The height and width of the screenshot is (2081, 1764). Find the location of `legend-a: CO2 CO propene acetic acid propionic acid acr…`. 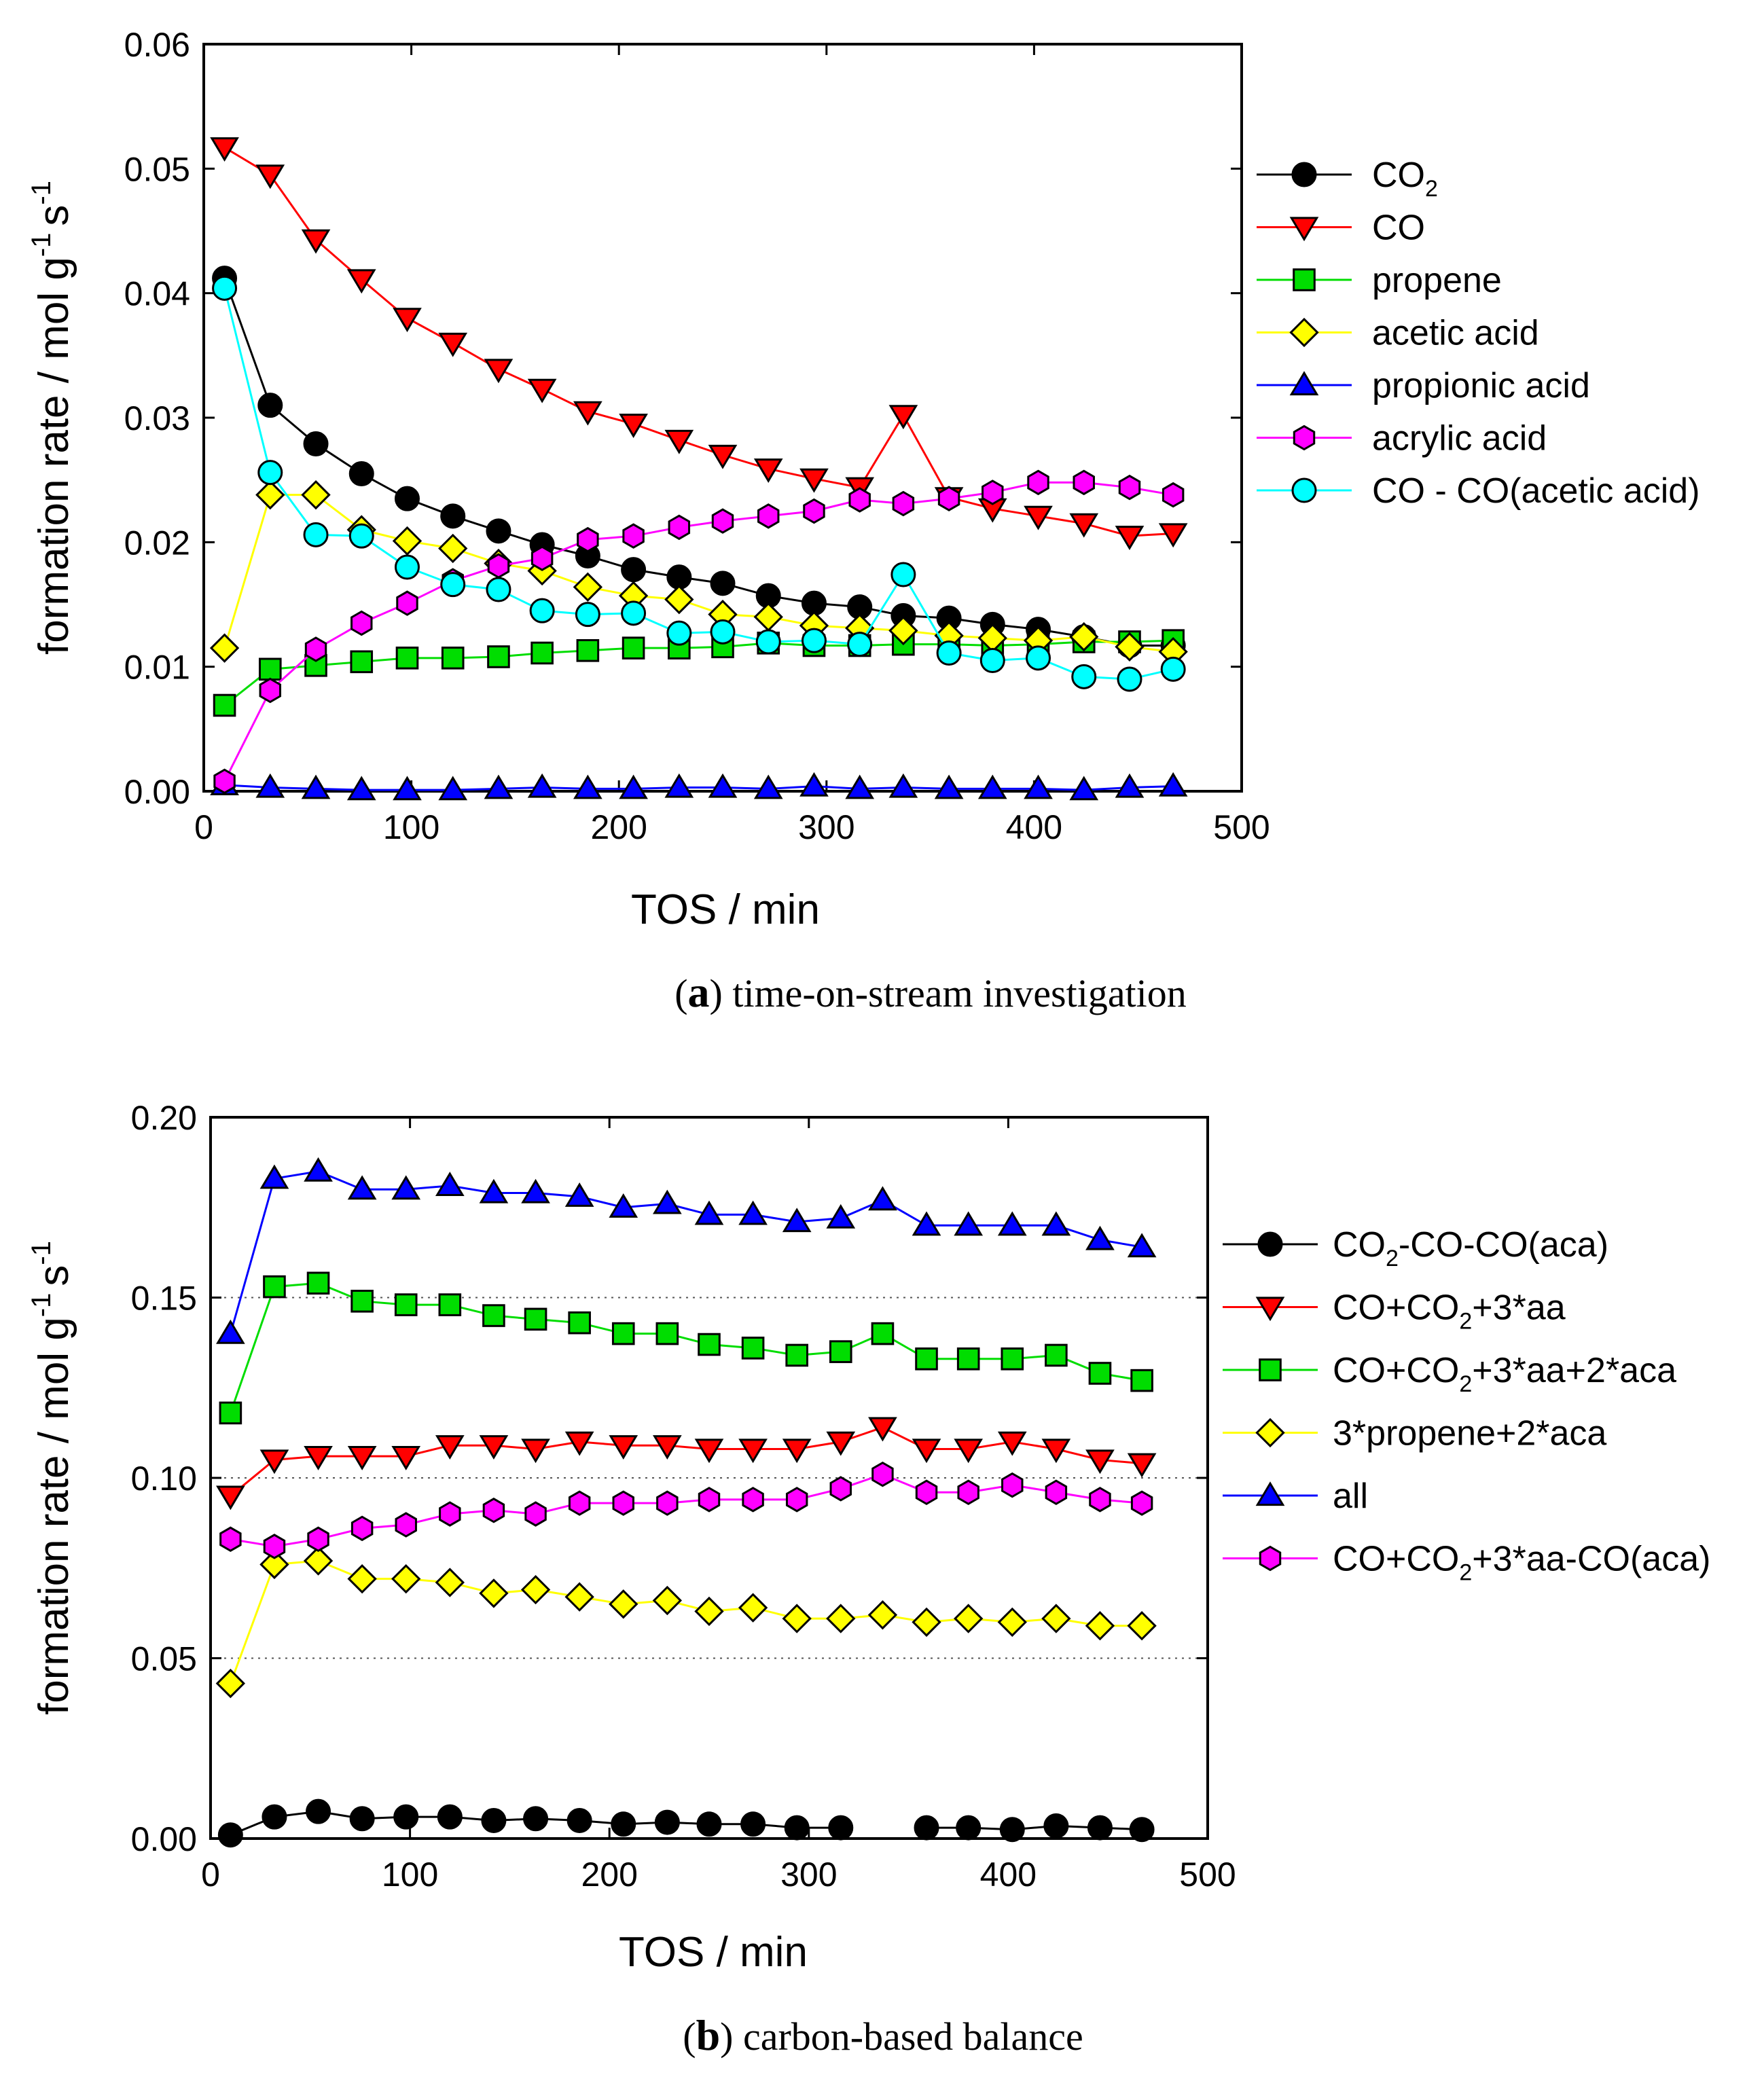

legend-a: CO2 CO propene acetic acid propionic acid acr… is located at coordinates (1478, 333).